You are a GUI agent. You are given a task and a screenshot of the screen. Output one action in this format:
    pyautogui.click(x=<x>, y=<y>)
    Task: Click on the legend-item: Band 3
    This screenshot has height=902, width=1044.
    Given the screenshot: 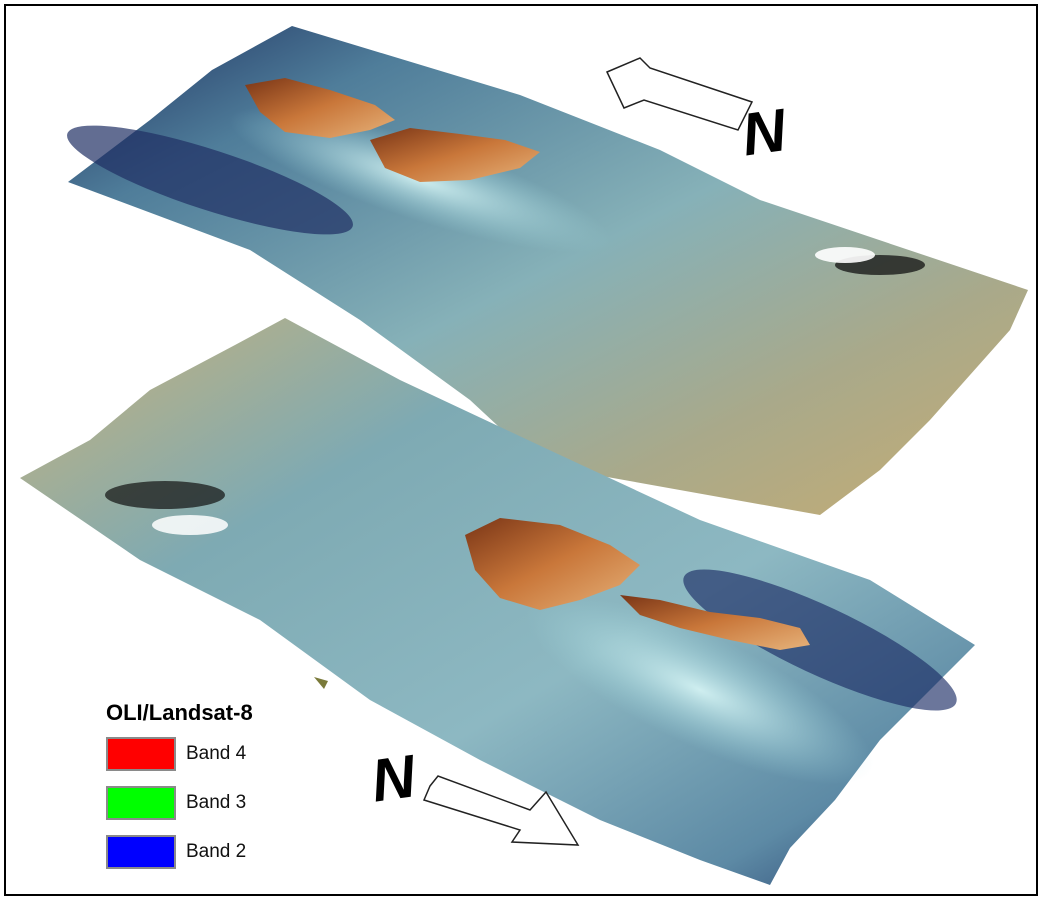 What is the action you would take?
    pyautogui.click(x=230, y=803)
    